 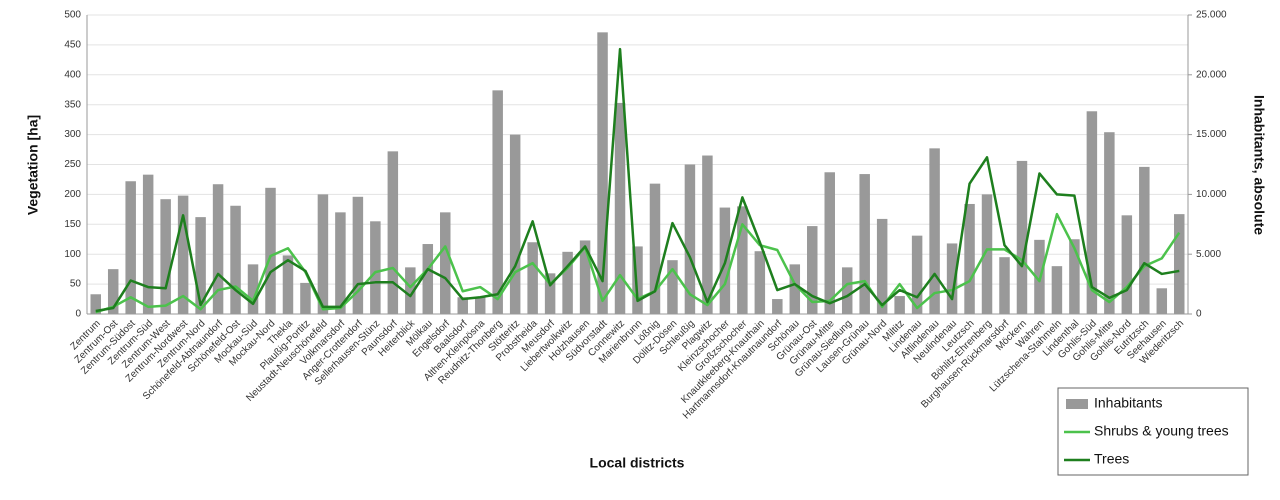 What do you see at coordinates (1208, 254) in the screenshot?
I see `y2-tick-label: 5.000` at bounding box center [1208, 254].